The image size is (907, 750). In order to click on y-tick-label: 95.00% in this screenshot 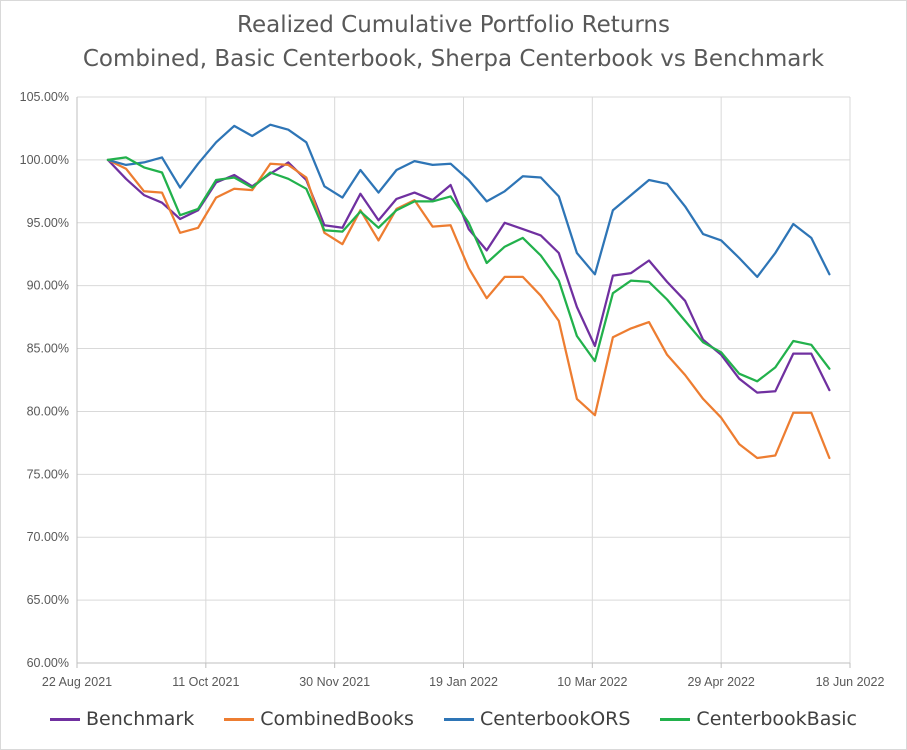, I will do `click(48, 223)`.